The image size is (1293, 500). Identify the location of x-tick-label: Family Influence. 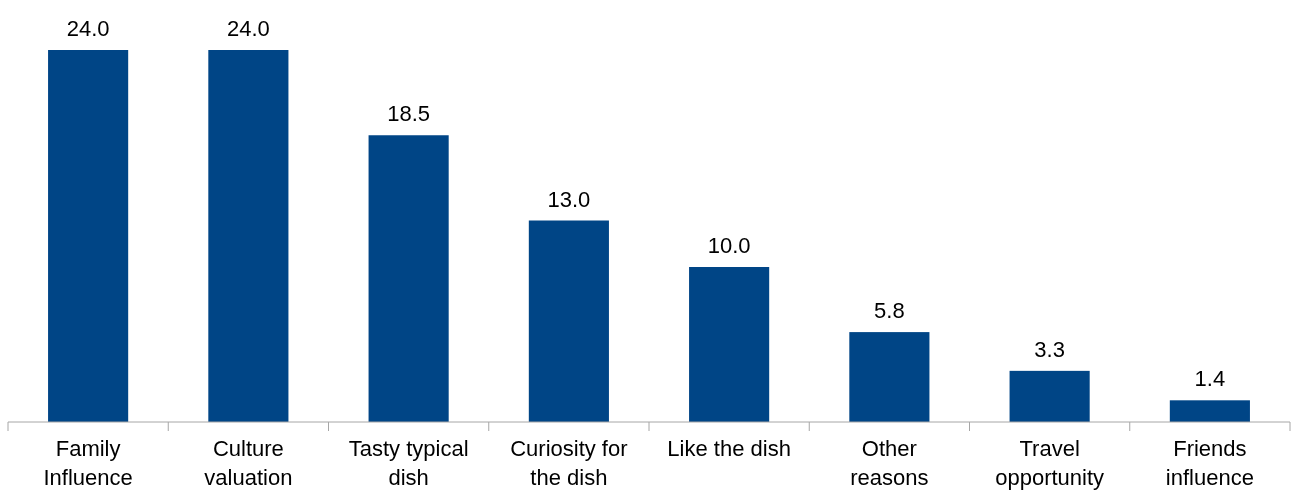
(88, 463).